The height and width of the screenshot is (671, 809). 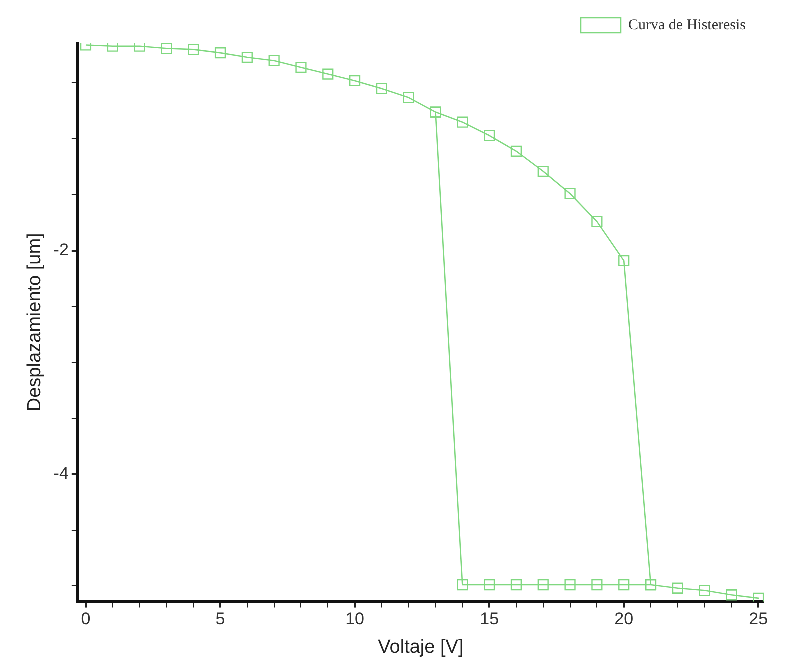 What do you see at coordinates (61, 474) in the screenshot?
I see `y-tick-label: -4` at bounding box center [61, 474].